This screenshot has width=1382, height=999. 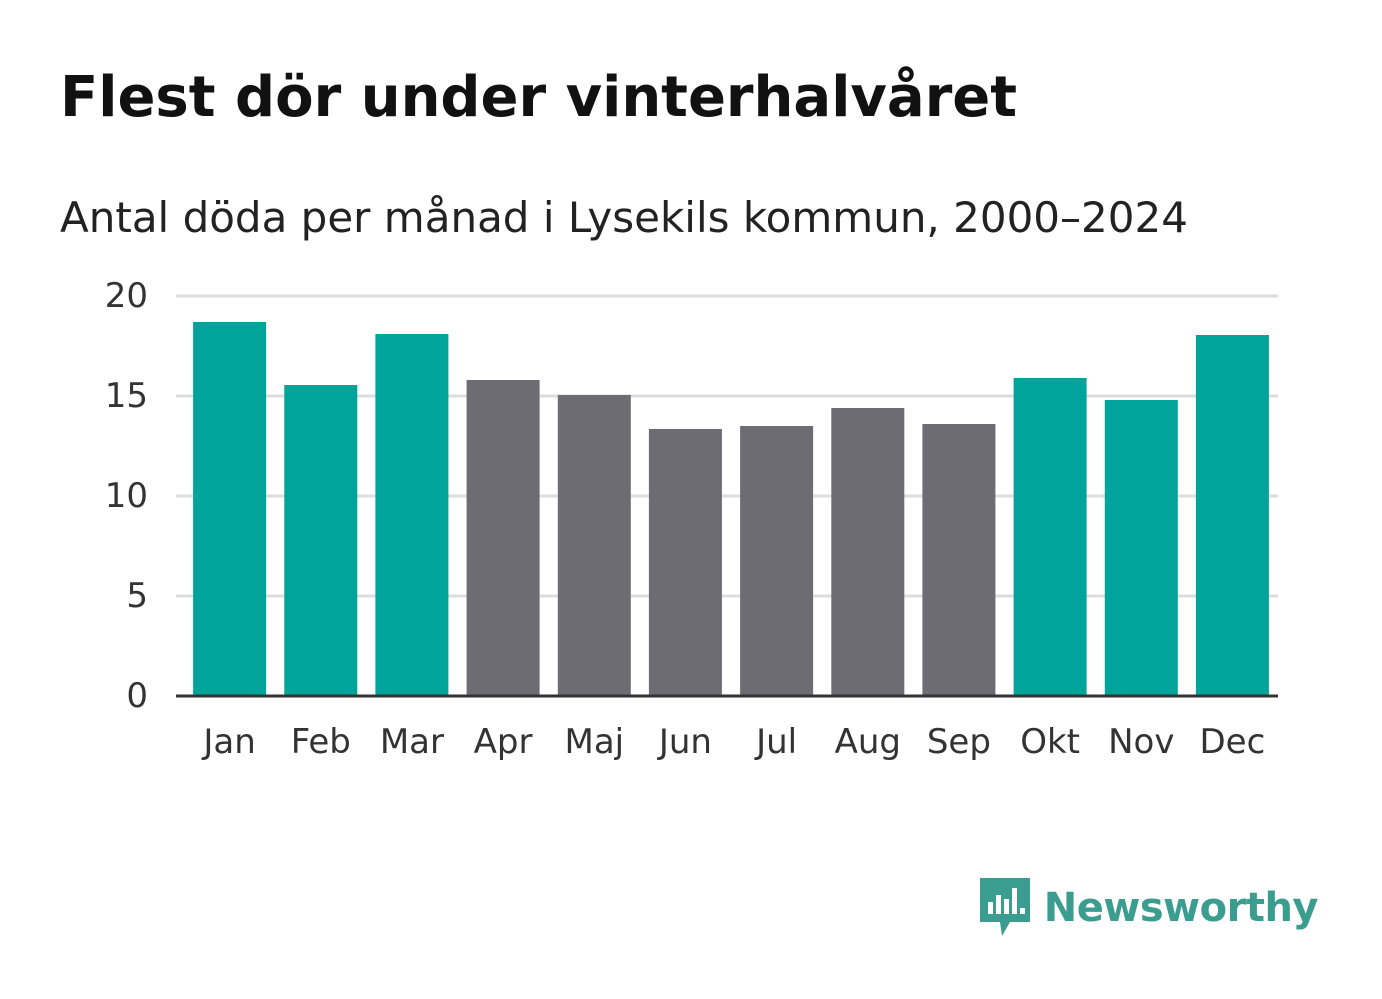 What do you see at coordinates (775, 742) in the screenshot?
I see `x-tick-label: Jul` at bounding box center [775, 742].